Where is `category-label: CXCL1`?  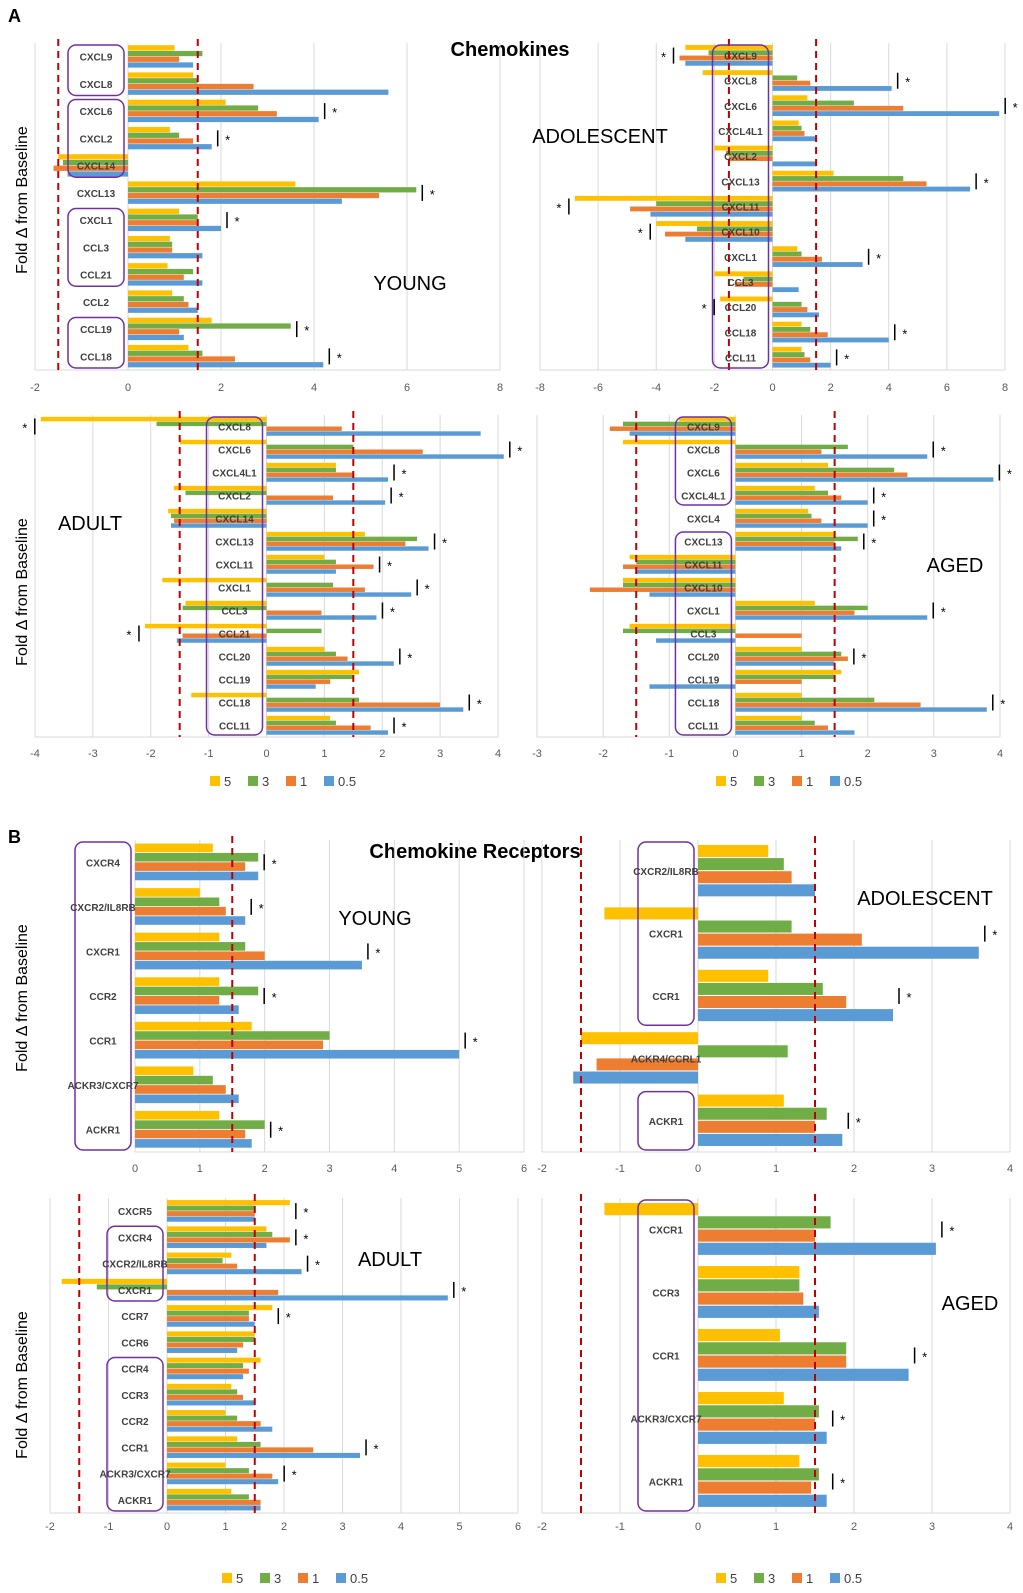
category-label: CXCL1 is located at coordinates (234, 589).